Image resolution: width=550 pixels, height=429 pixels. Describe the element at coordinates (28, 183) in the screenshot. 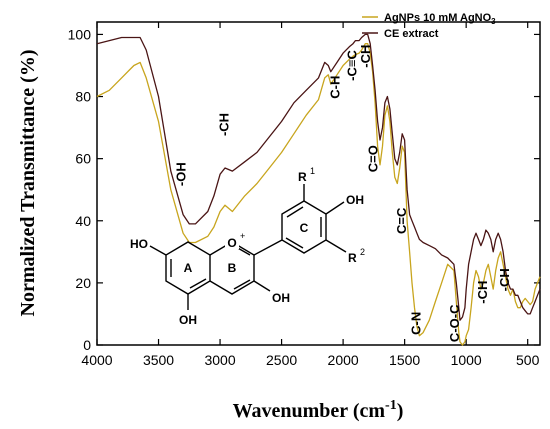

I see `y-axis-title: Normalized Transmittance (%)` at that location.